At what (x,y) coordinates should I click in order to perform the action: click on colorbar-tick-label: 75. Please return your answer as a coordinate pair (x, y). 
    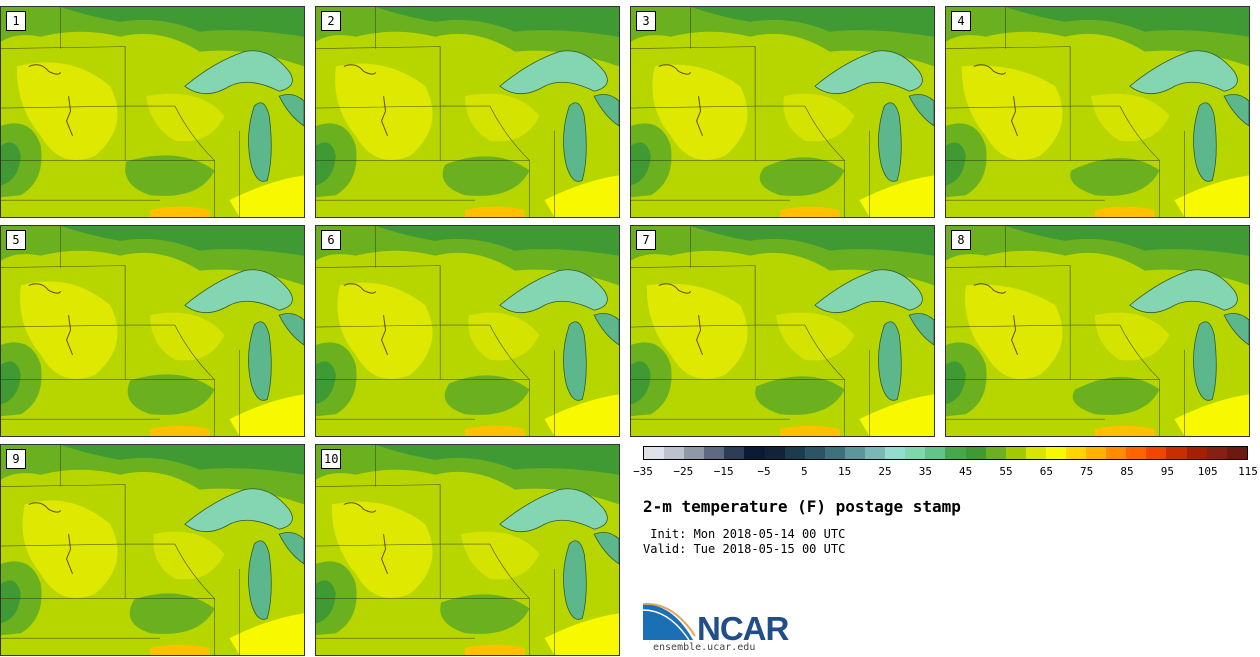
    Looking at the image, I should click on (1087, 471).